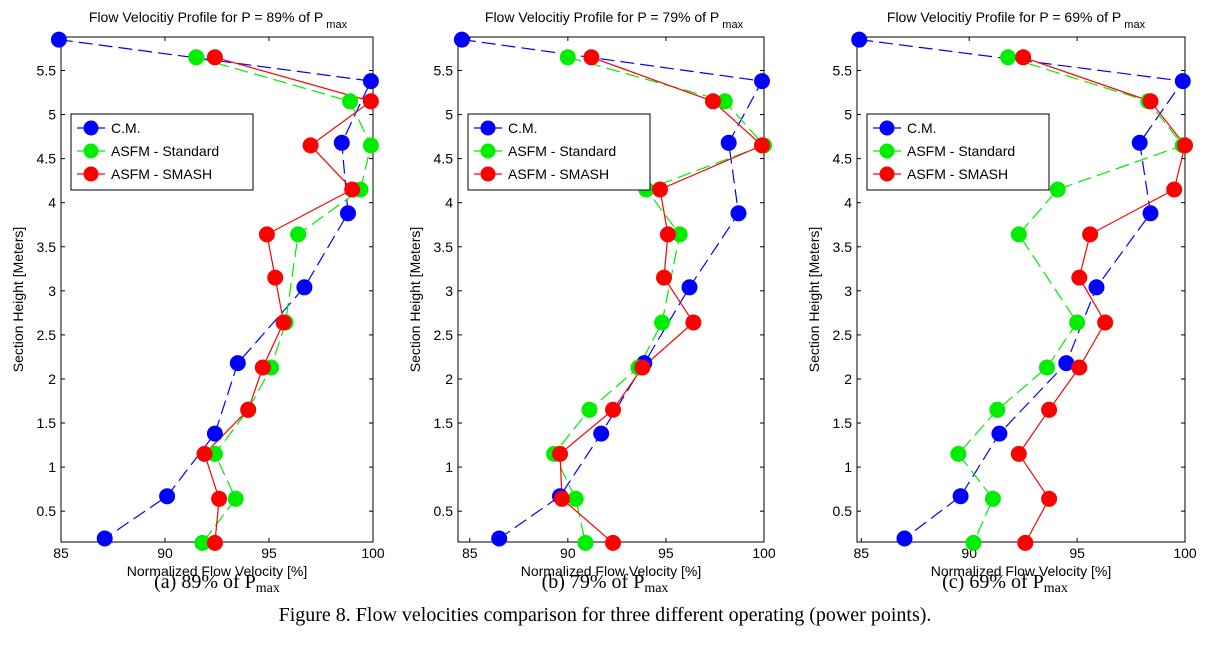 The image size is (1210, 663). What do you see at coordinates (843, 247) in the screenshot?
I see `y-tick-label: 3.5` at bounding box center [843, 247].